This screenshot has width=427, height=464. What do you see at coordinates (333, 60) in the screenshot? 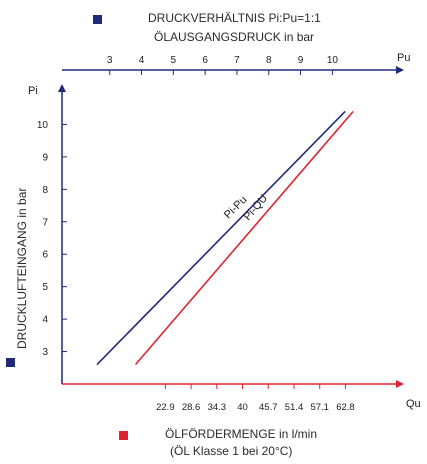
I see `top-tick-label: 10` at bounding box center [333, 60].